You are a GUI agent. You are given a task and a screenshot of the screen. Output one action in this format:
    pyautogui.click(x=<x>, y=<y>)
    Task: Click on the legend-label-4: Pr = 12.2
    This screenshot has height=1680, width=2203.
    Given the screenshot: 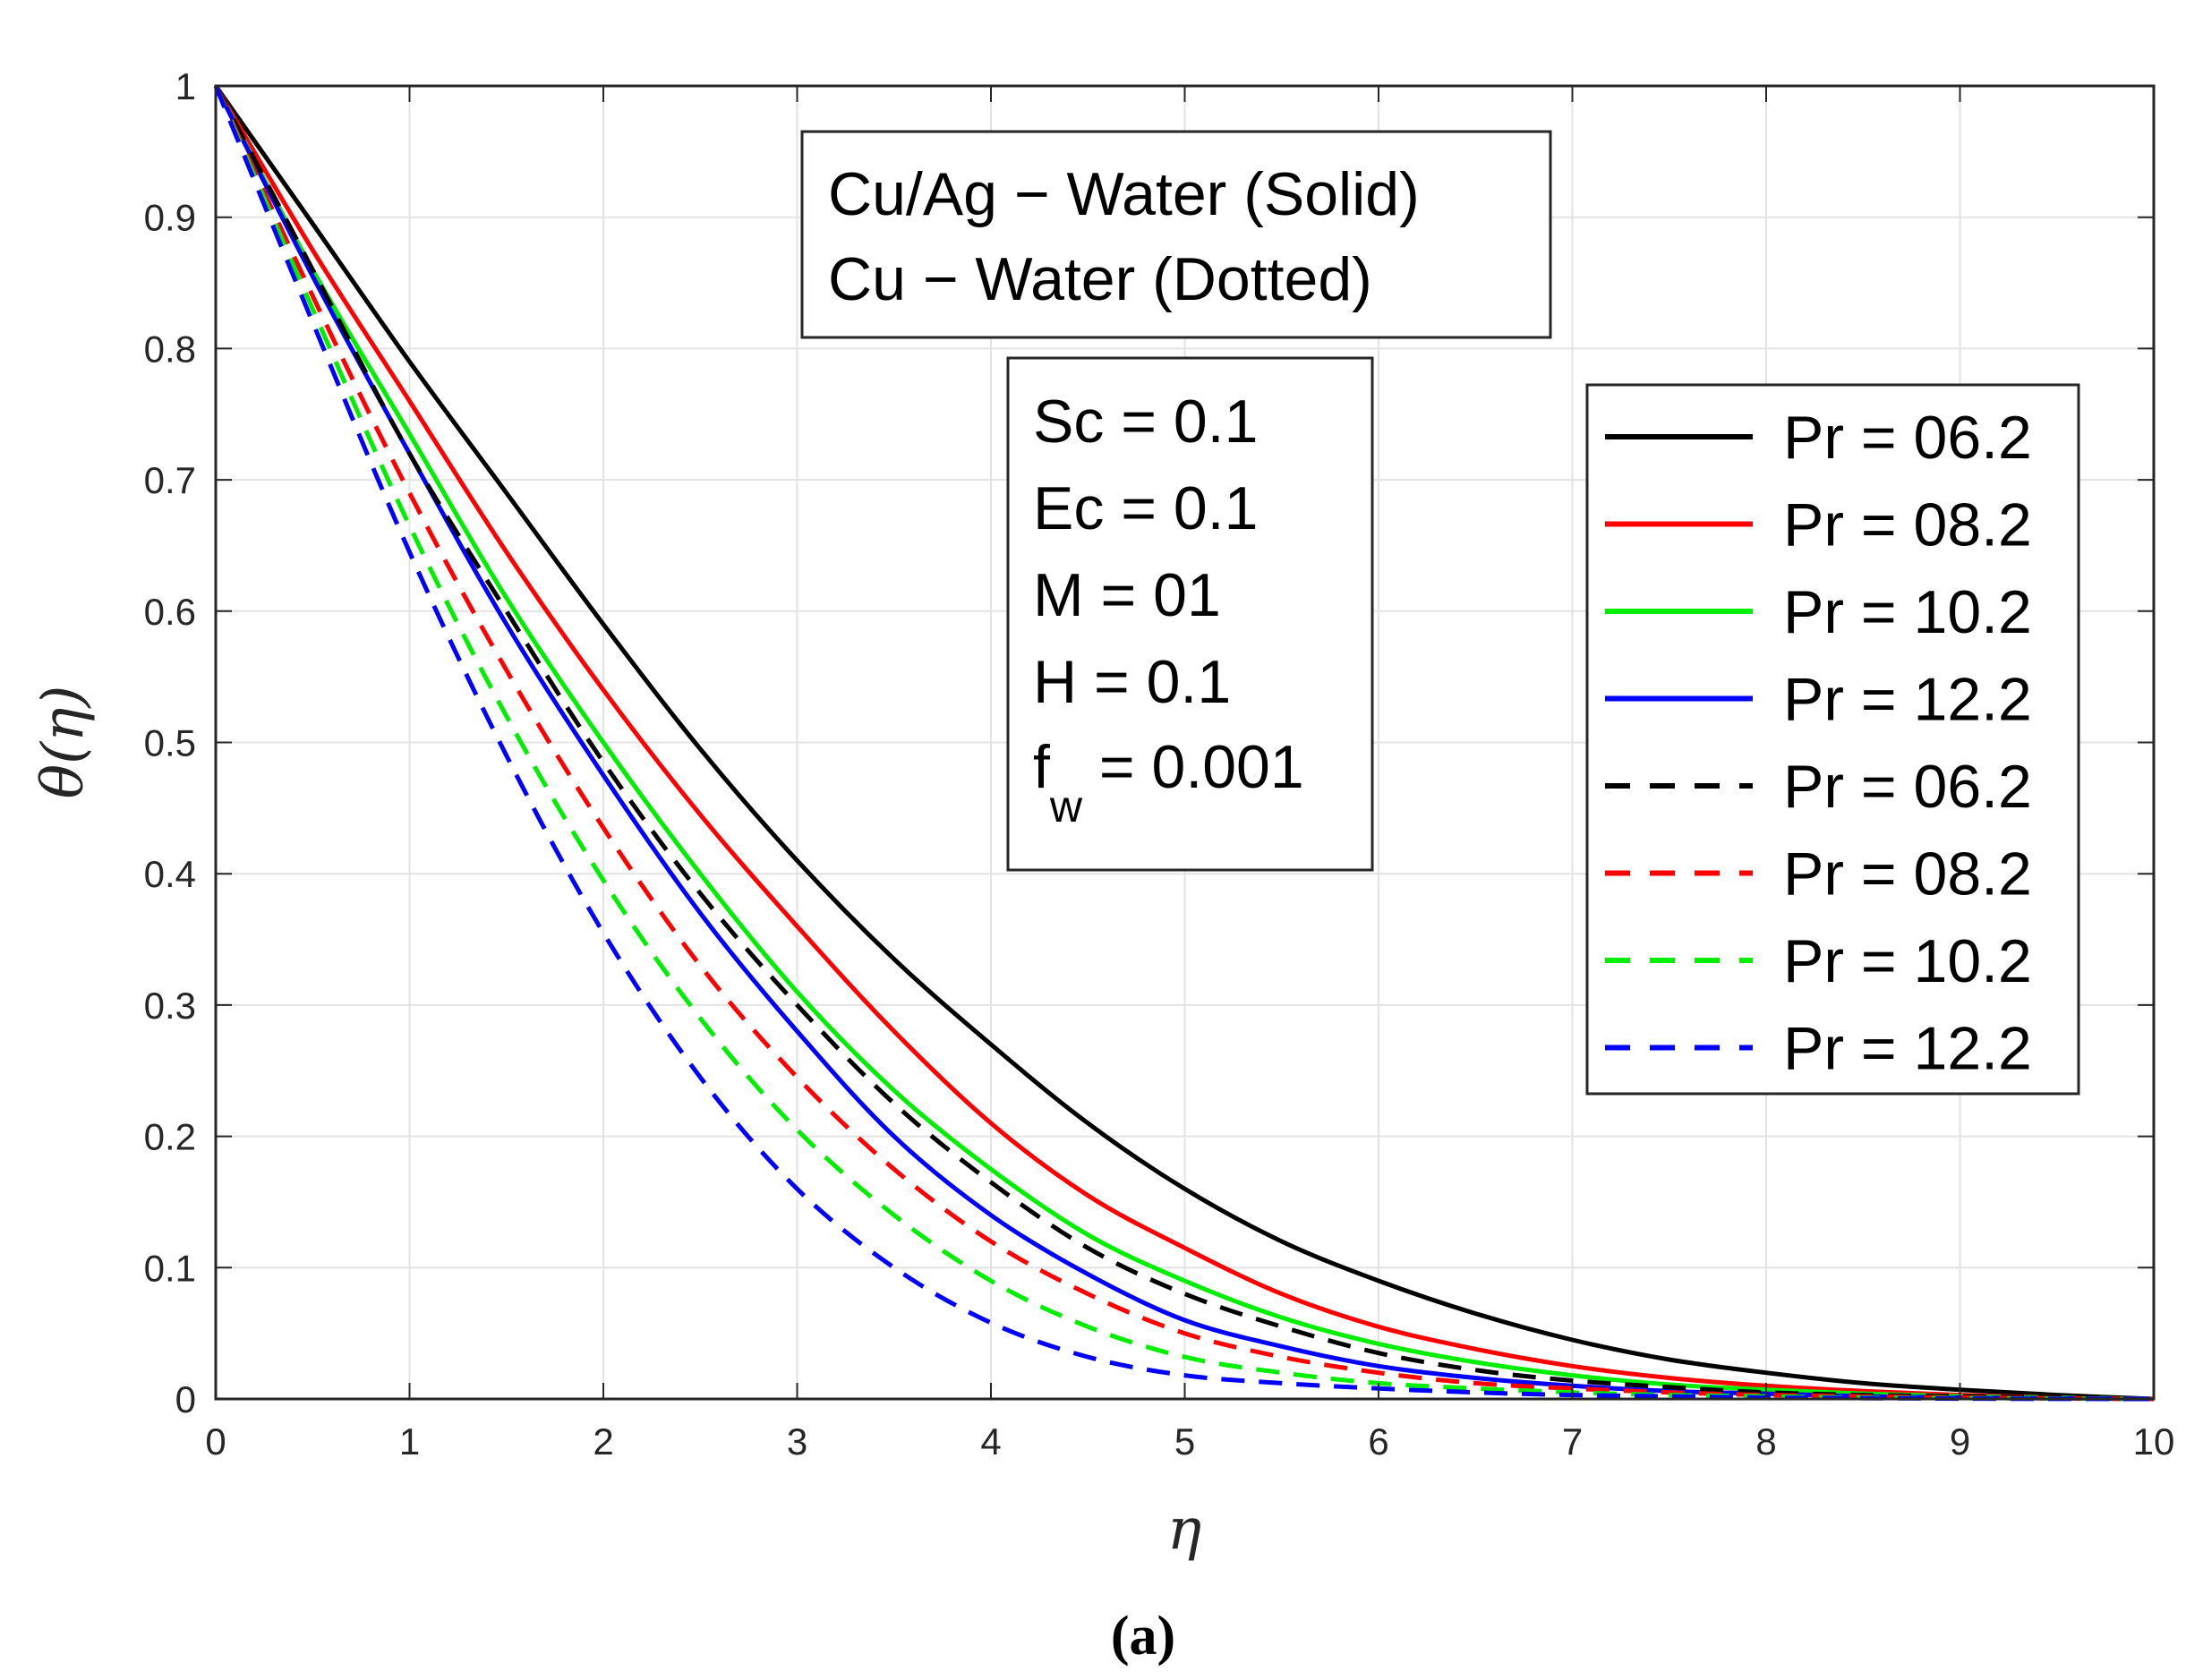 What is the action you would take?
    pyautogui.click(x=1908, y=700)
    